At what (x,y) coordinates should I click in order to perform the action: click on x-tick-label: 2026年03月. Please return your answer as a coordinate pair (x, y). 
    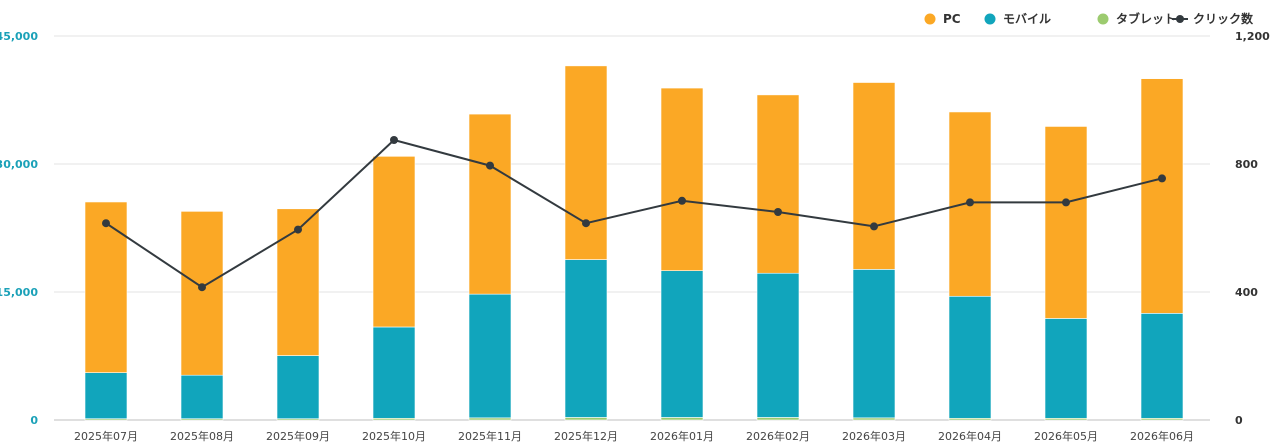
    Looking at the image, I should click on (874, 436).